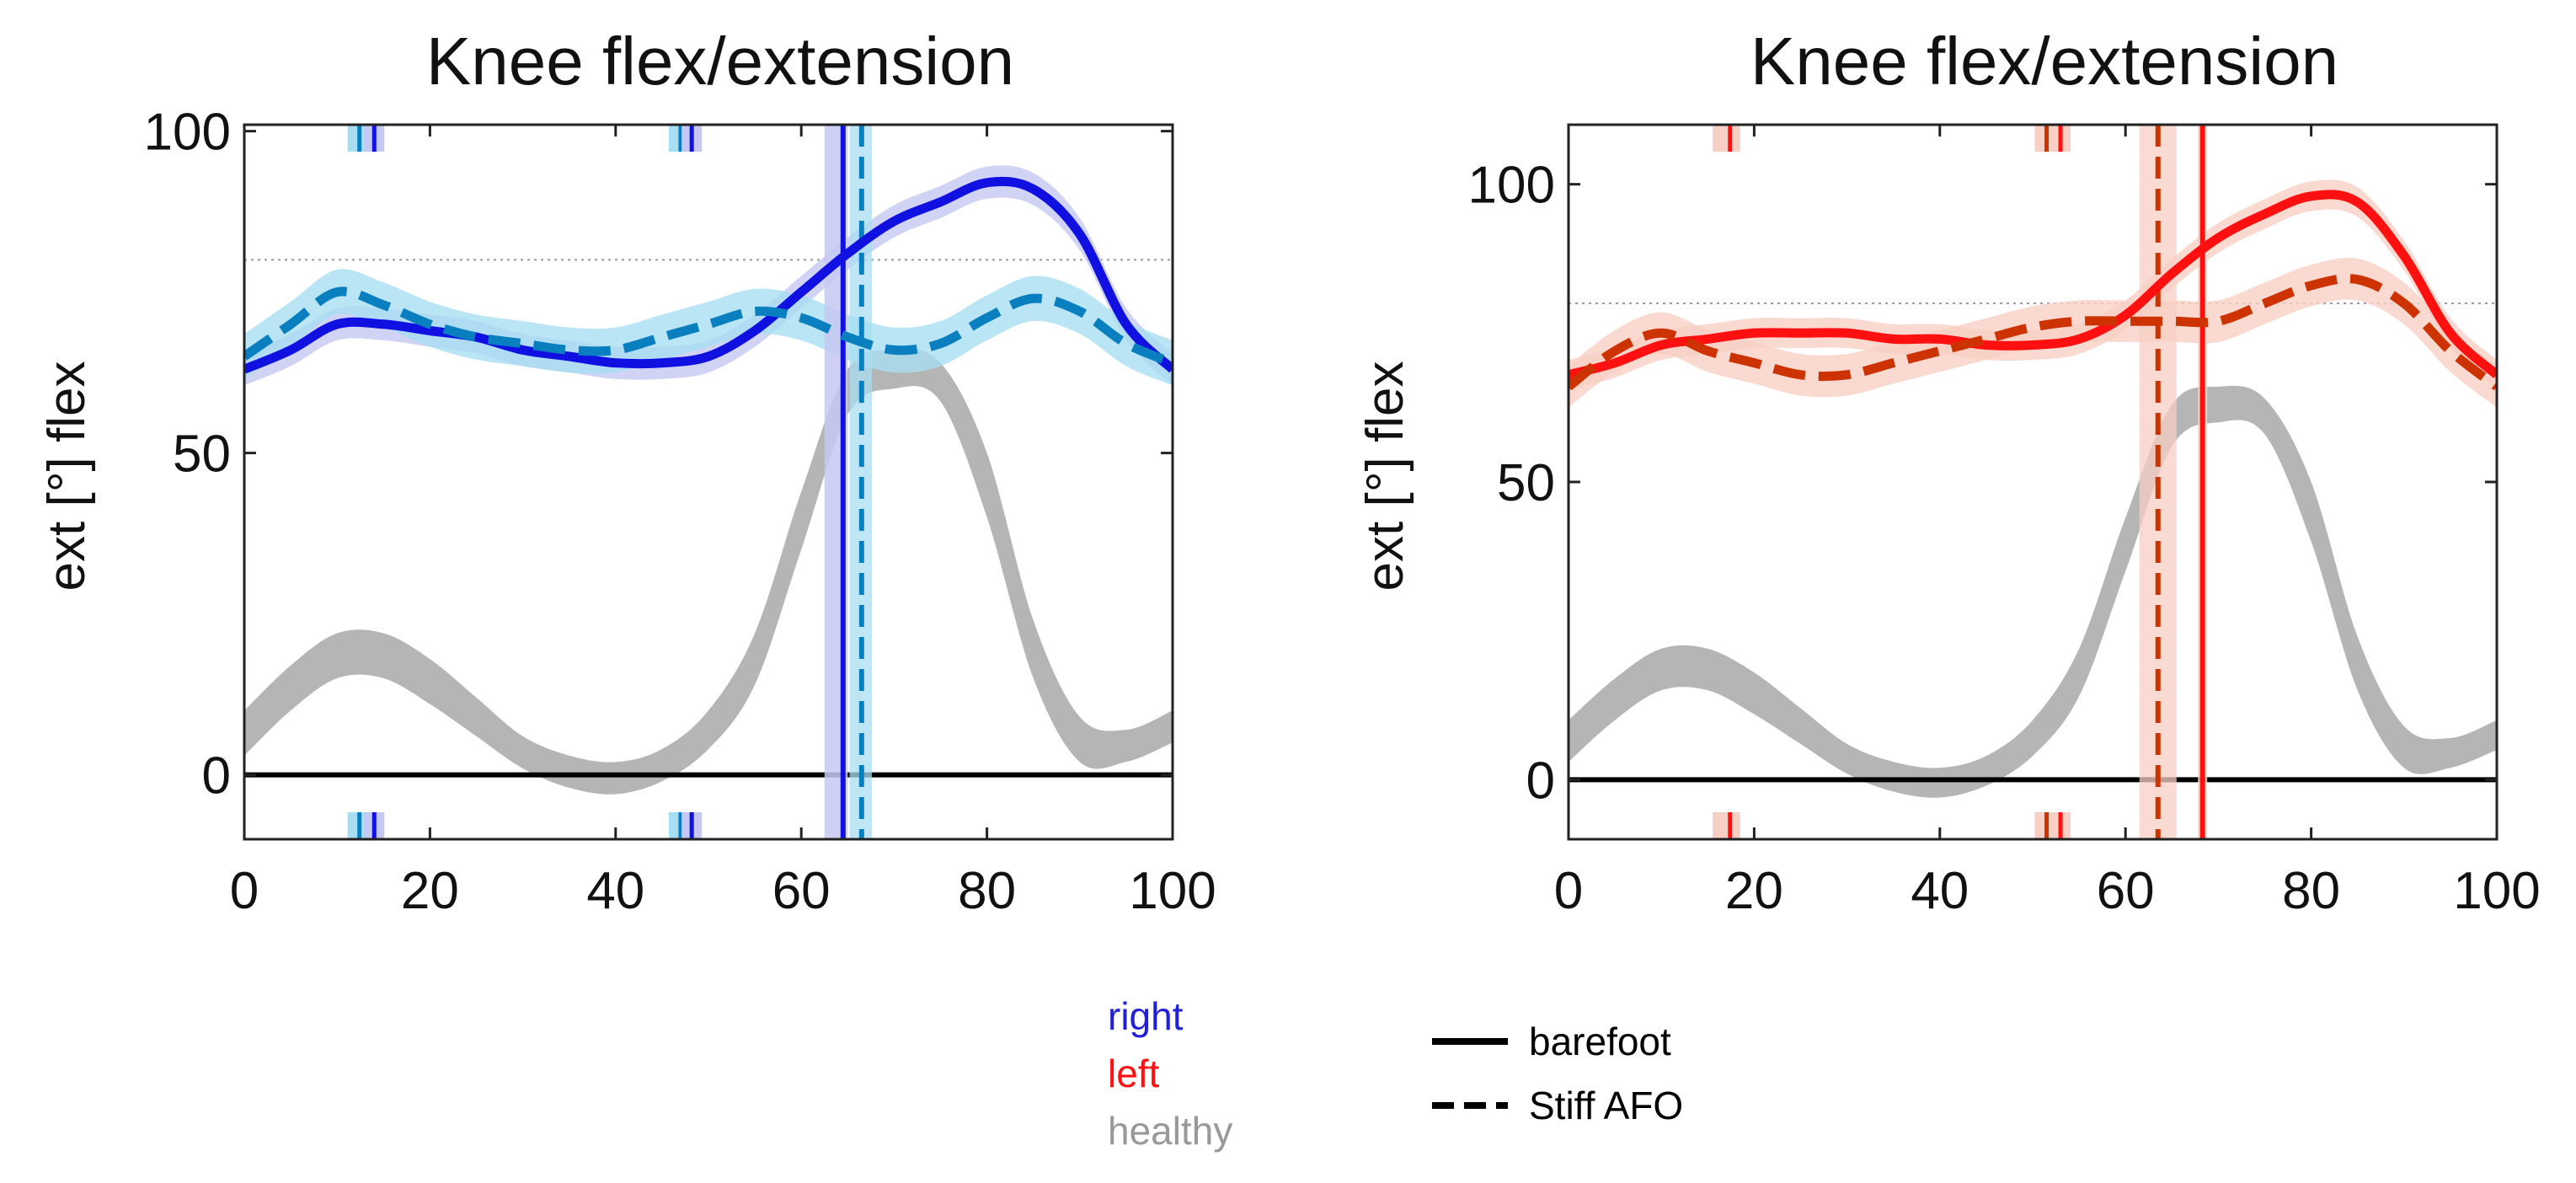 This screenshot has width=2576, height=1183. I want to click on legend-left-label: left, so click(1134, 1073).